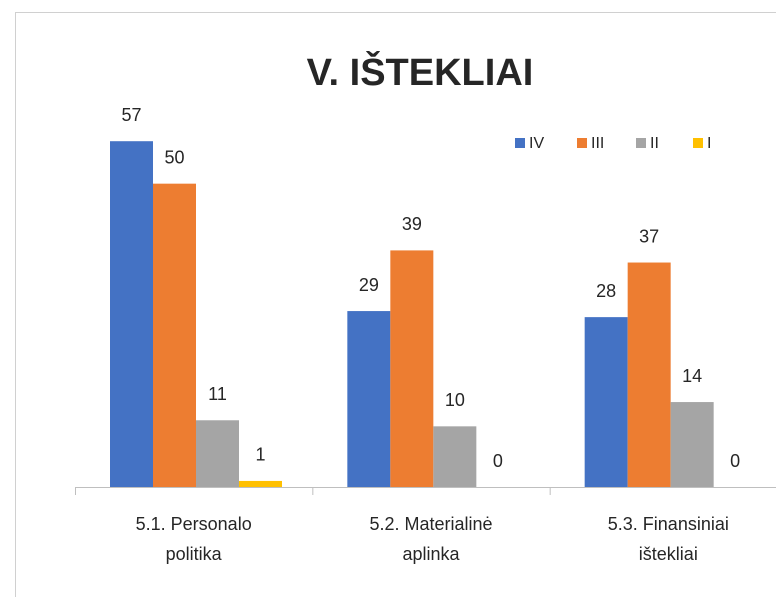 The height and width of the screenshot is (597, 776). I want to click on data-label: 57, so click(131, 115).